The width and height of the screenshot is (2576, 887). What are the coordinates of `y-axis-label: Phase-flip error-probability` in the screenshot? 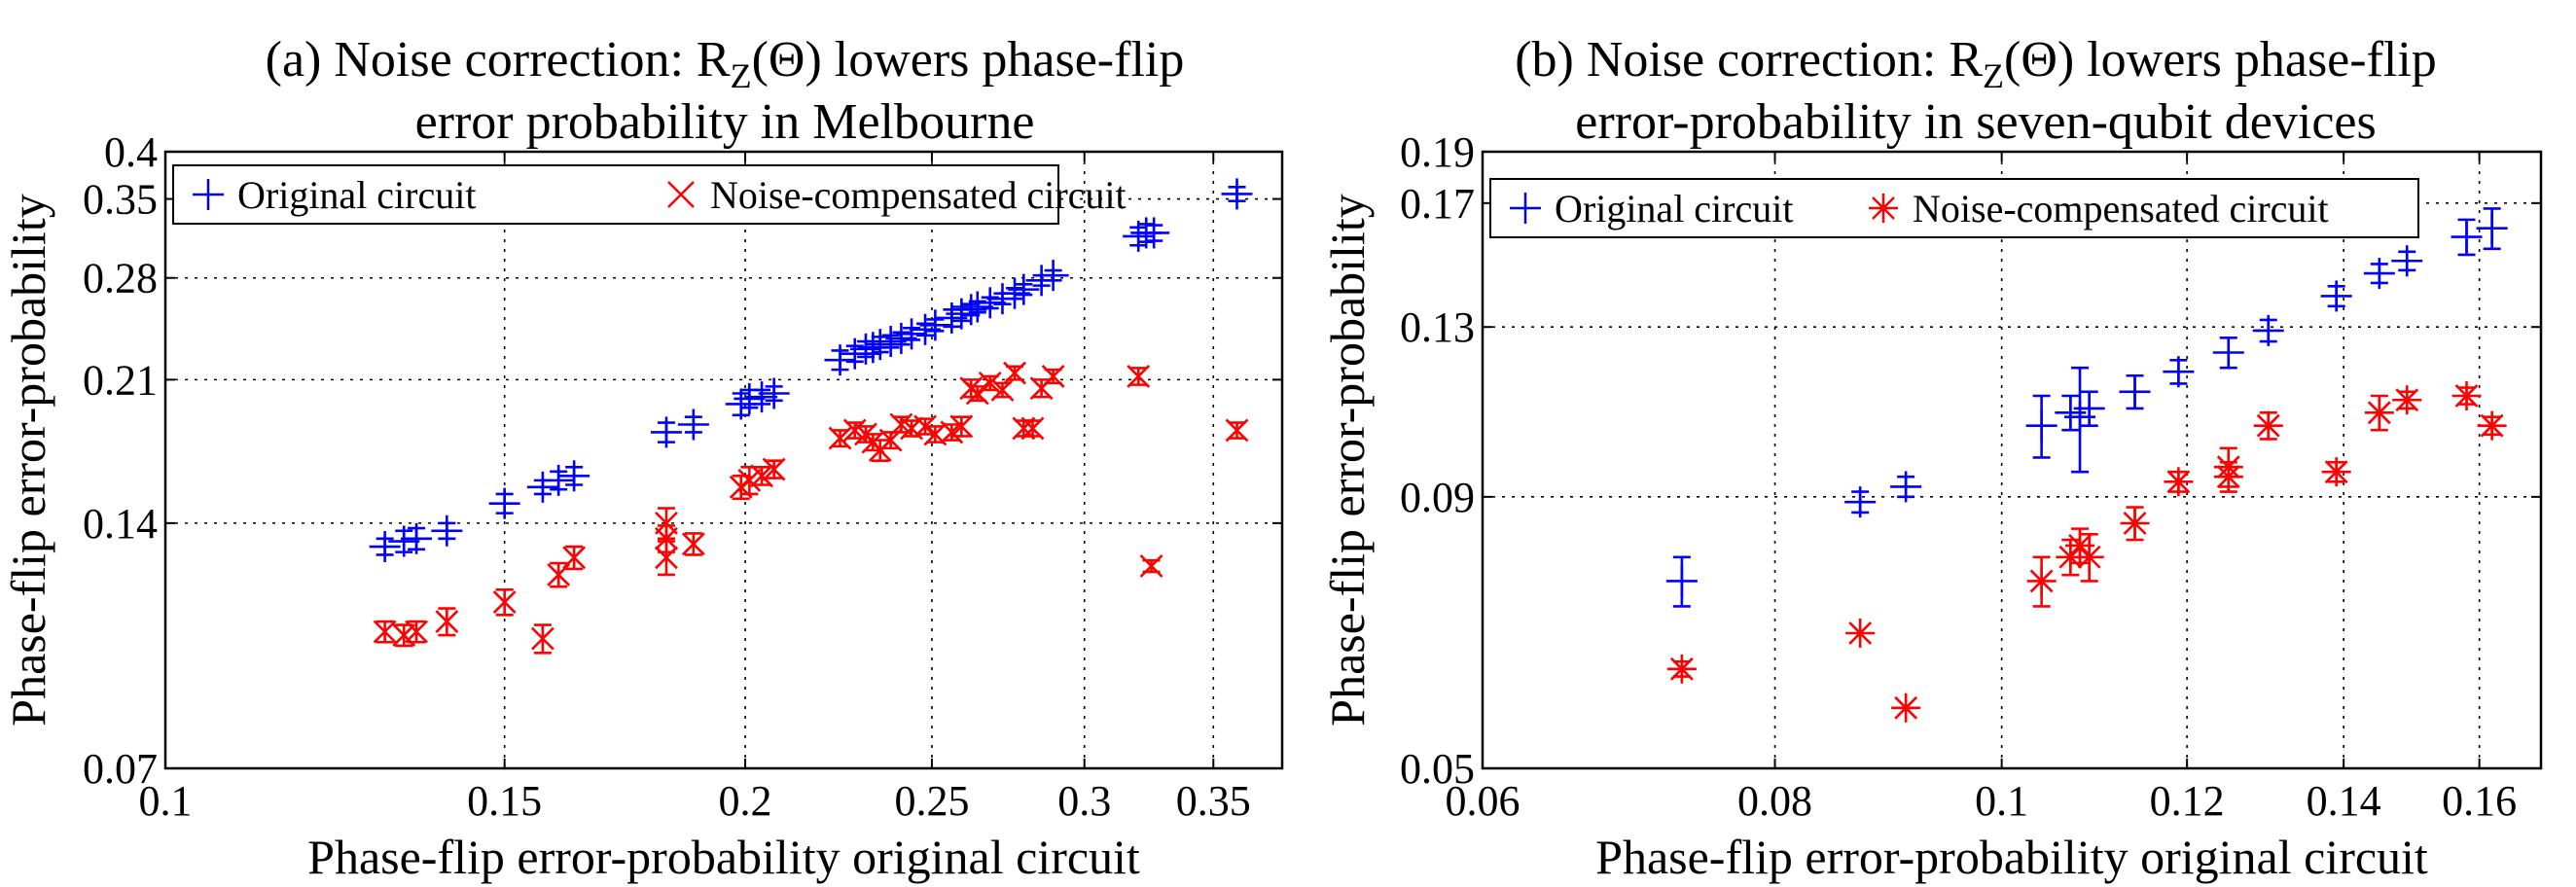 It's located at (28, 460).